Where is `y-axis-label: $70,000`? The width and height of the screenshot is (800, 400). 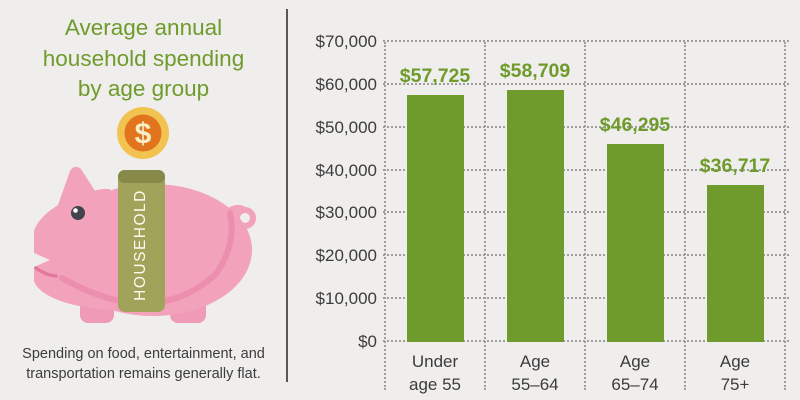
y-axis-label: $70,000 is located at coordinates (346, 41).